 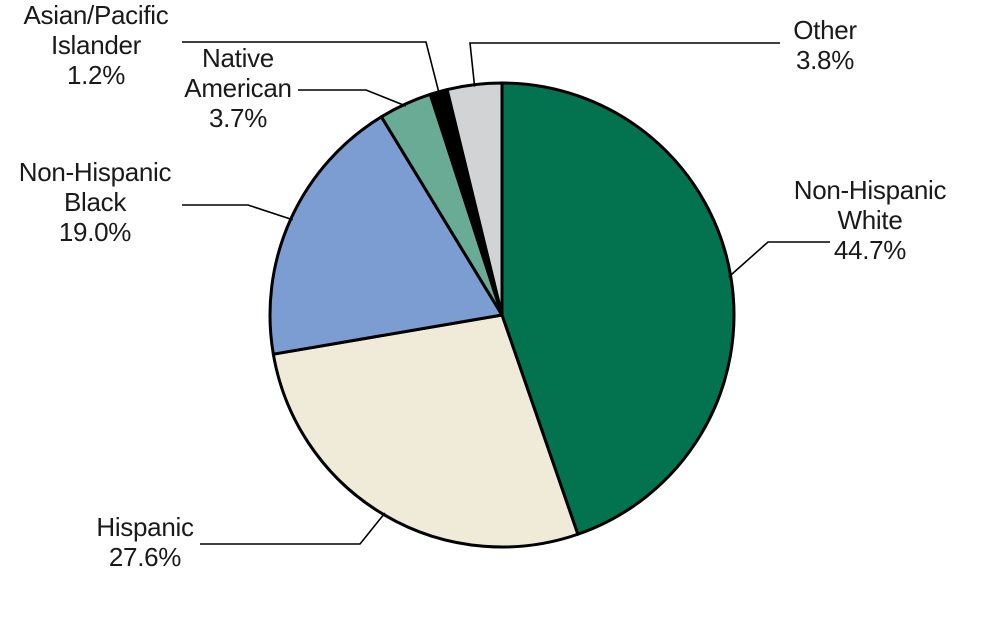 I want to click on slice-label-asian-pacific-islander: Asian/Pacific Islander 1.2%, so click(x=96, y=45).